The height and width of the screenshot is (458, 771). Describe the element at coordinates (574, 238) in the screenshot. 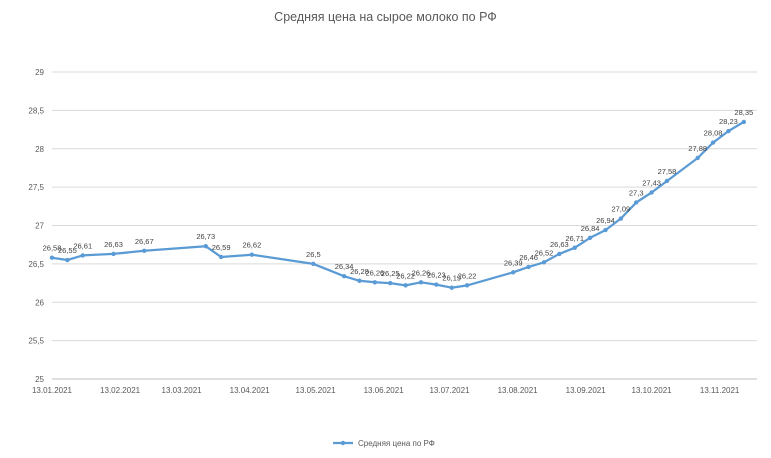

I see `data-label: 26,71` at that location.